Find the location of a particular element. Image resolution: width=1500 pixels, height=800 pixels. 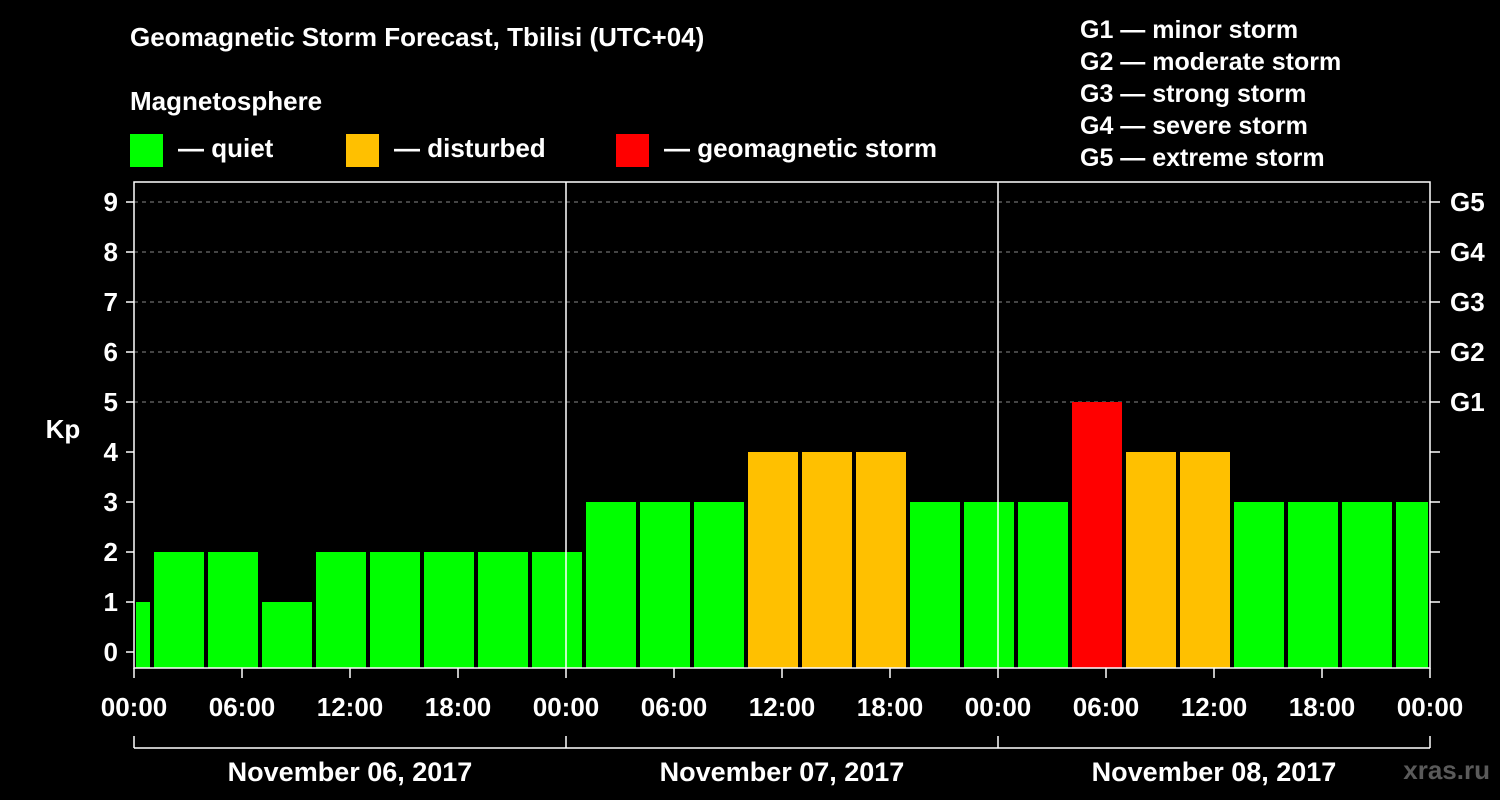

g-scale-label: G5 is located at coordinates (1467, 202).